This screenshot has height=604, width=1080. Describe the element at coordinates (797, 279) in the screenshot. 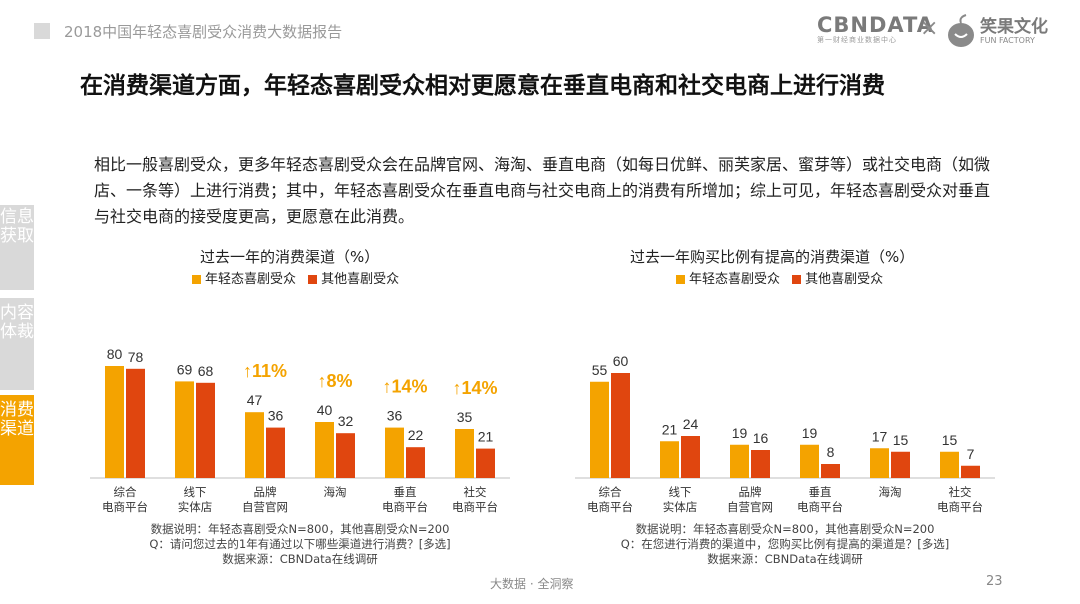

I see `legend-other-swatch` at that location.